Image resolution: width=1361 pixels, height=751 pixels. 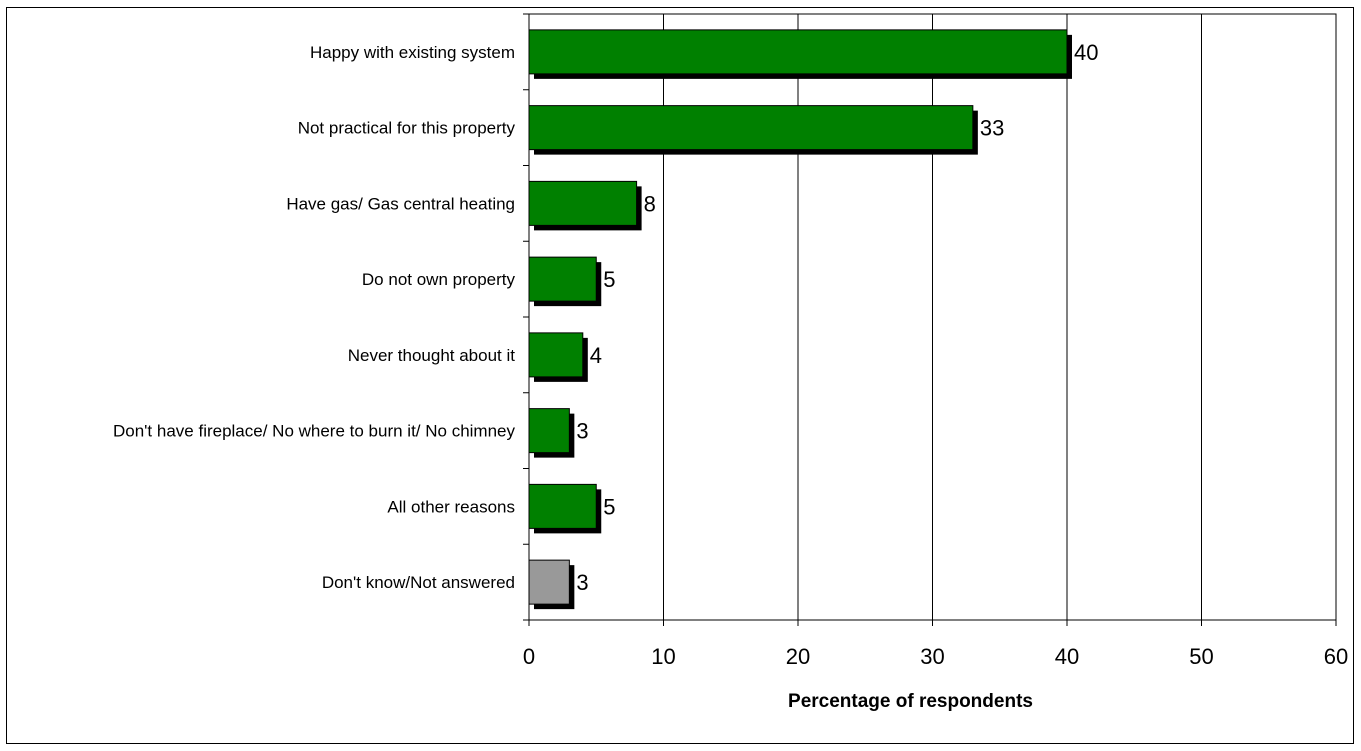 I want to click on category-label: Happy with existing system, so click(x=412, y=52).